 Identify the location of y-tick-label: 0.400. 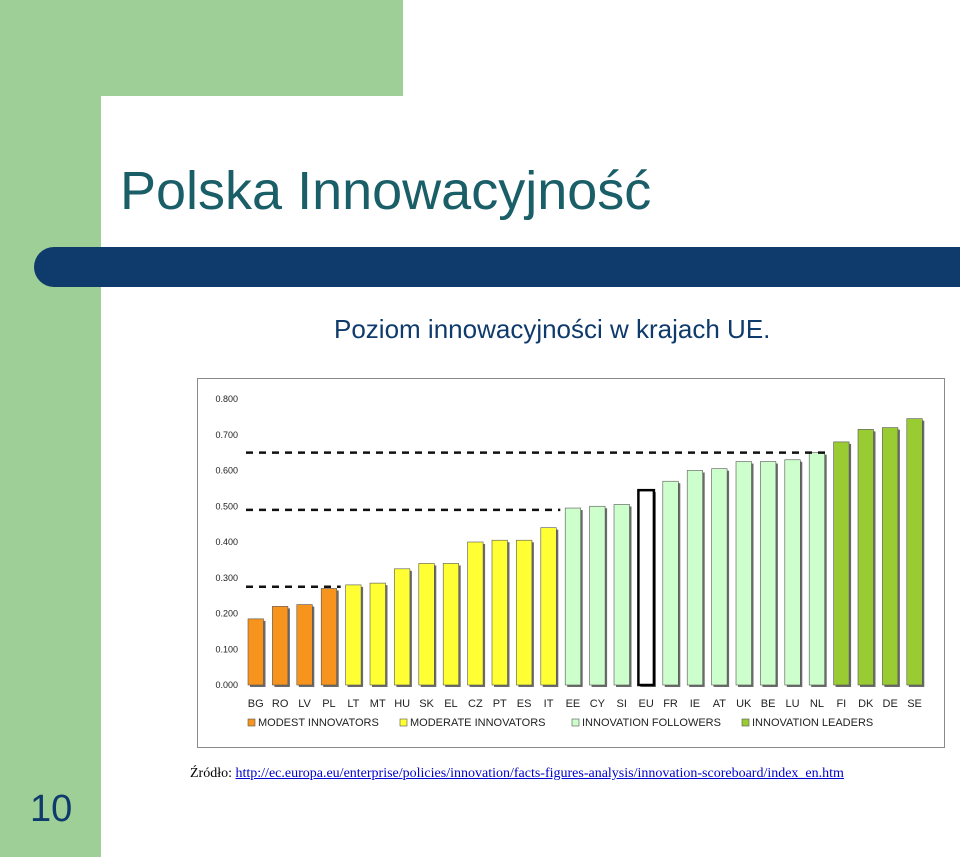
(226, 542).